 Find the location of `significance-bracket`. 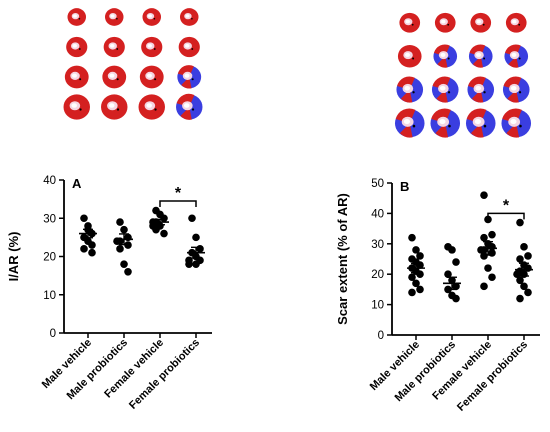

significance-bracket is located at coordinates (178, 204).